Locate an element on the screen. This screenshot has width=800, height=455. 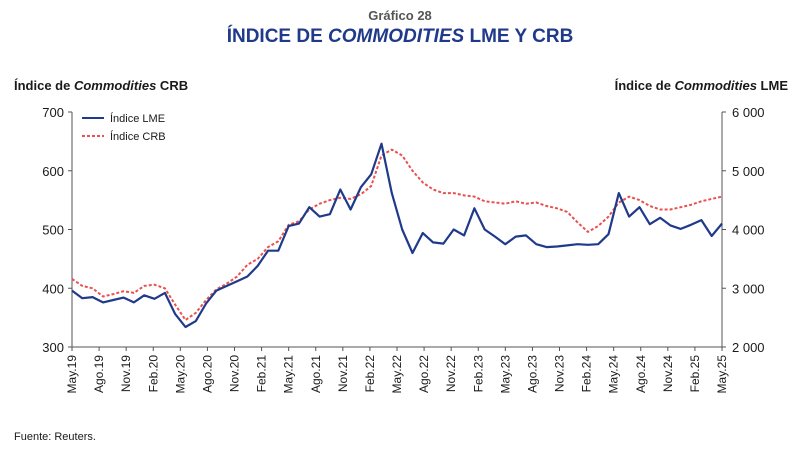
right-y-tick-label: 5 000 is located at coordinates (748, 171).